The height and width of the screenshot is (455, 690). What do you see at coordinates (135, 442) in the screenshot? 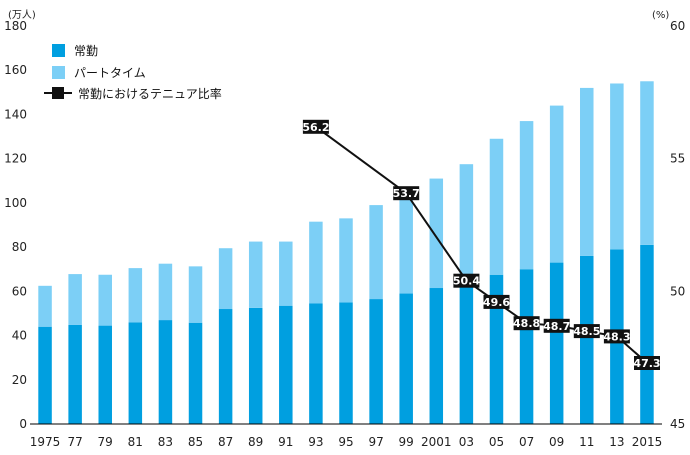
I see `x-tick-label: 81` at bounding box center [135, 442].